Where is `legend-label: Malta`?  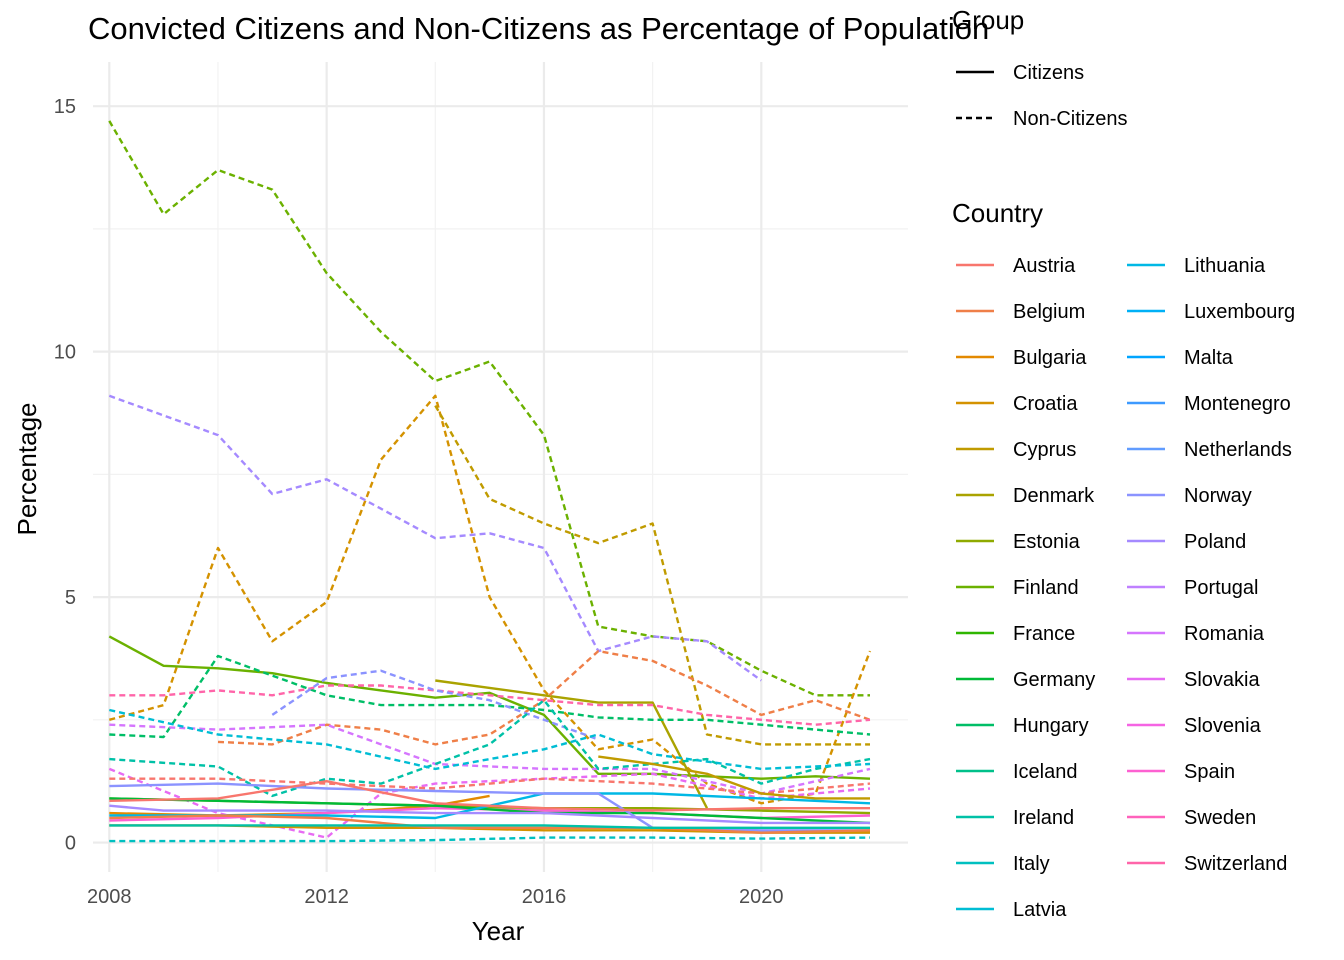
legend-label: Malta is located at coordinates (1209, 358).